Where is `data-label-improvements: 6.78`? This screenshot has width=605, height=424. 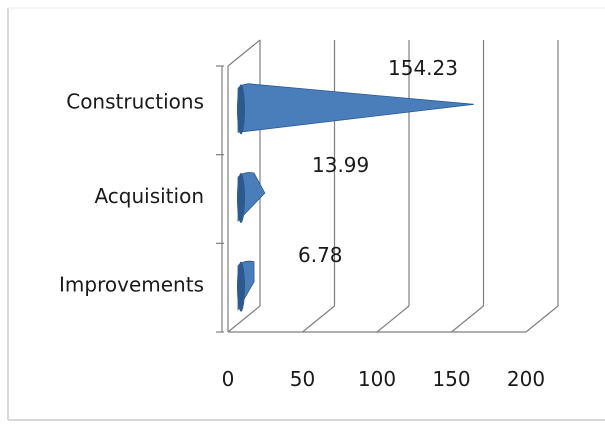
data-label-improvements: 6.78 is located at coordinates (320, 255).